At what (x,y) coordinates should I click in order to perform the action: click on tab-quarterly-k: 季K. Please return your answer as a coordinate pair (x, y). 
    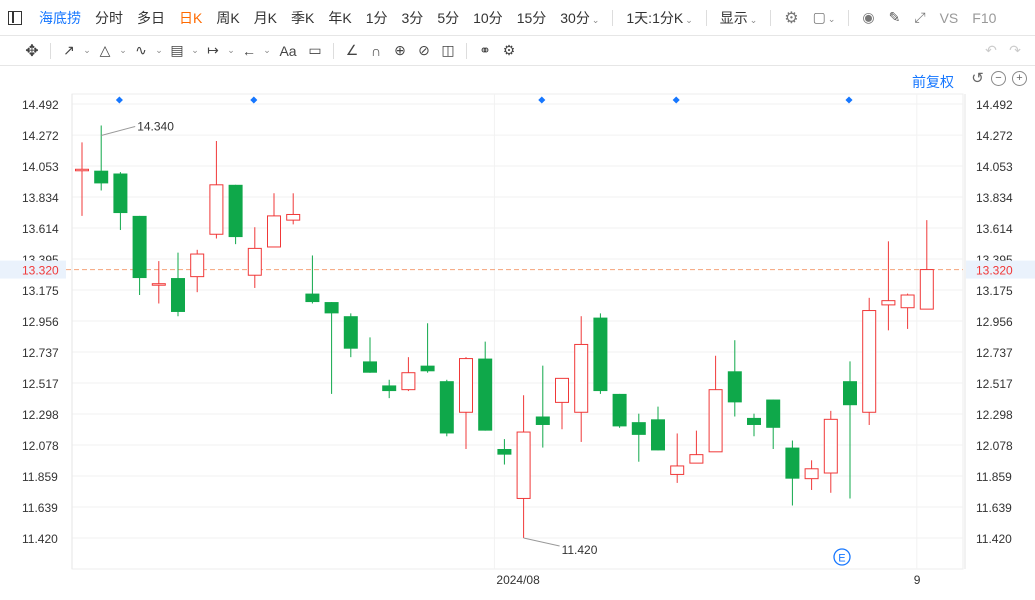
    Looking at the image, I should click on (303, 17).